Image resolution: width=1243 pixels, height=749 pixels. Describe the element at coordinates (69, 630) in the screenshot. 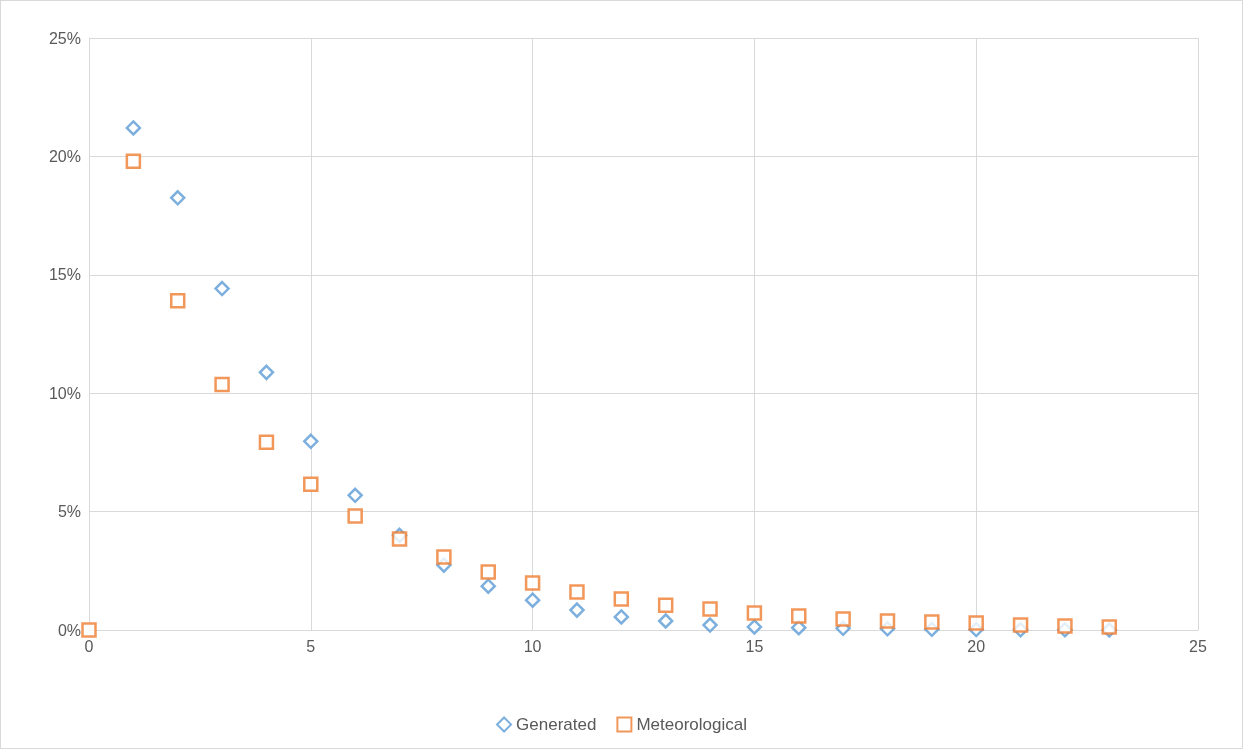

I see `y-tick-label: 0%` at that location.